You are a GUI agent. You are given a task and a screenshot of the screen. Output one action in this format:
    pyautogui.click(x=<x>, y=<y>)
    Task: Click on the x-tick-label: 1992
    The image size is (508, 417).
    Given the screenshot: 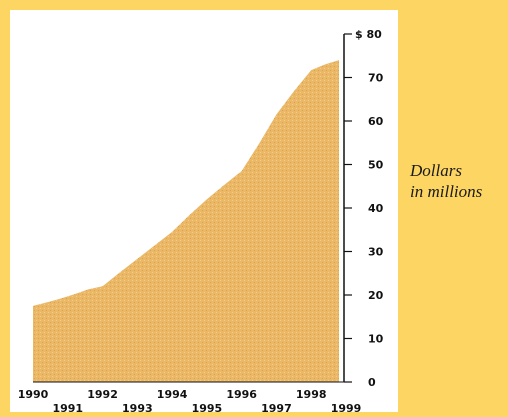 What is the action you would take?
    pyautogui.click(x=102, y=394)
    